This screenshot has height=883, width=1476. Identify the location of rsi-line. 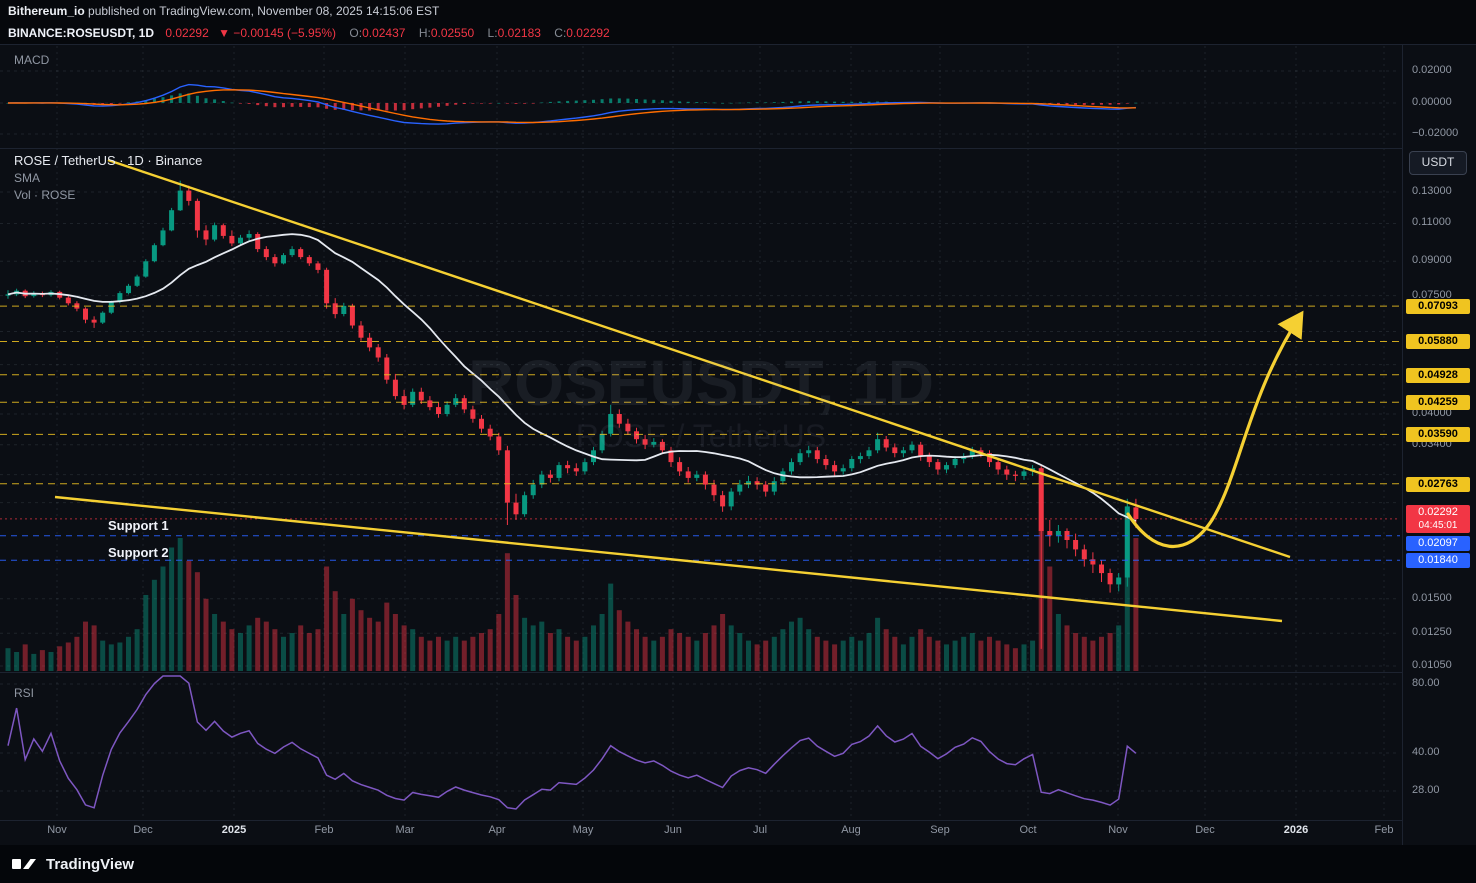
(572, 742).